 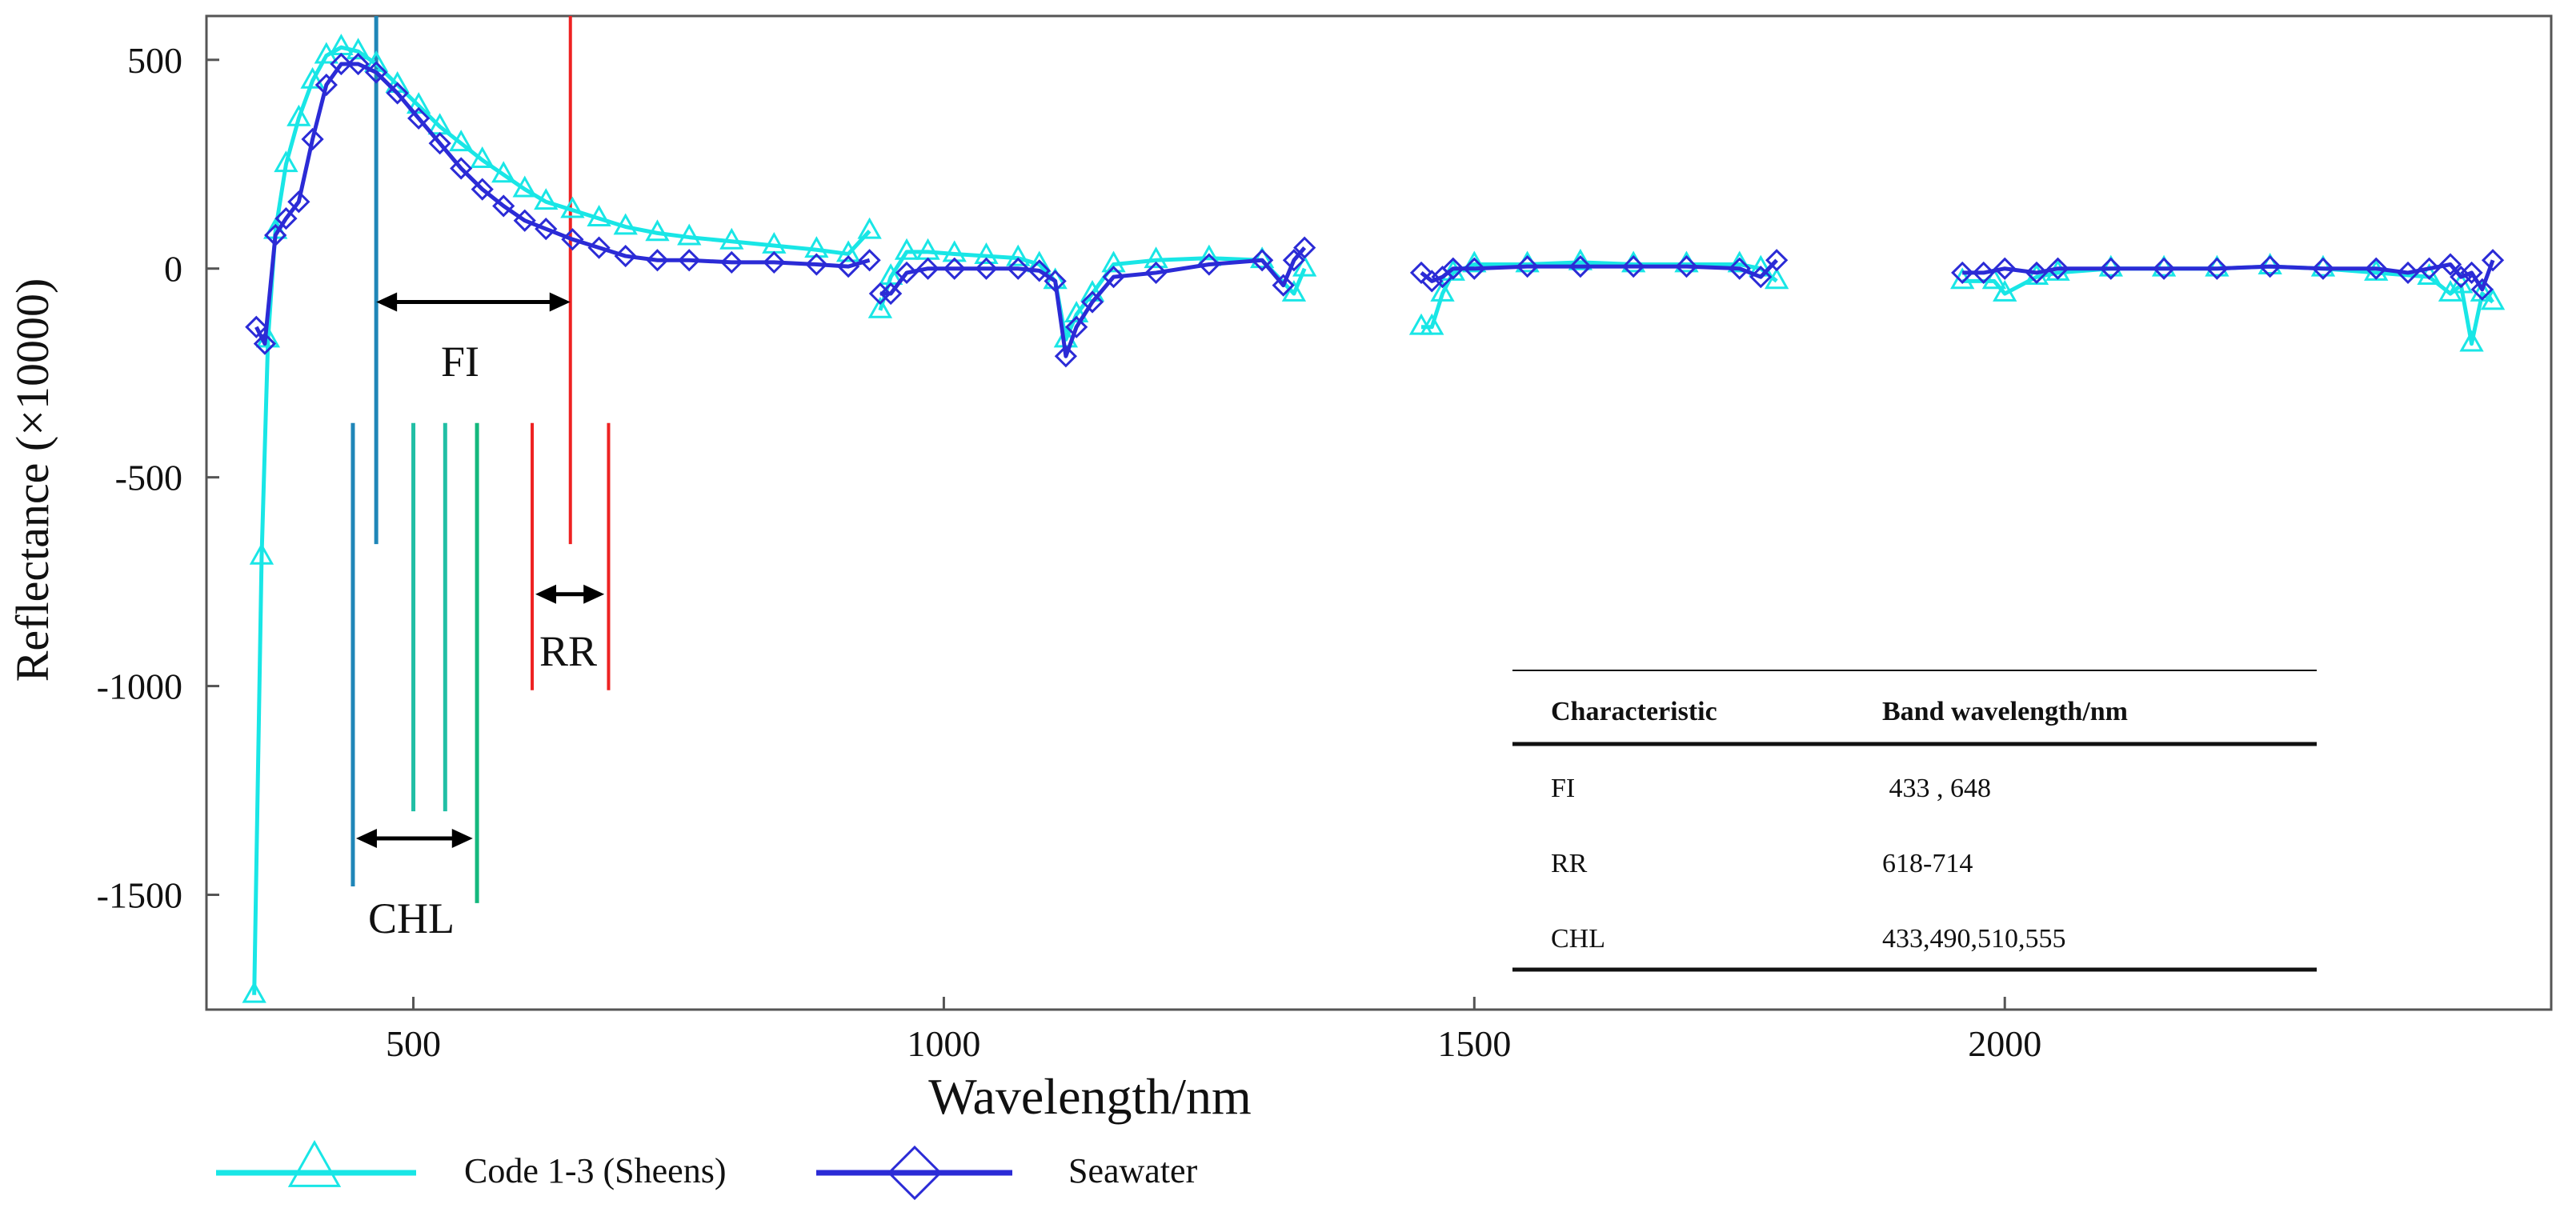 I want to click on rr-arrow-head-left, so click(x=545, y=594).